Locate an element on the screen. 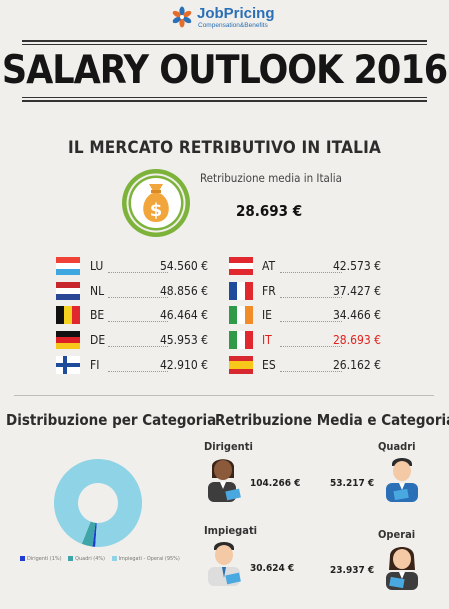 This screenshot has width=449, height=609. country-code: FR is located at coordinates (269, 291).